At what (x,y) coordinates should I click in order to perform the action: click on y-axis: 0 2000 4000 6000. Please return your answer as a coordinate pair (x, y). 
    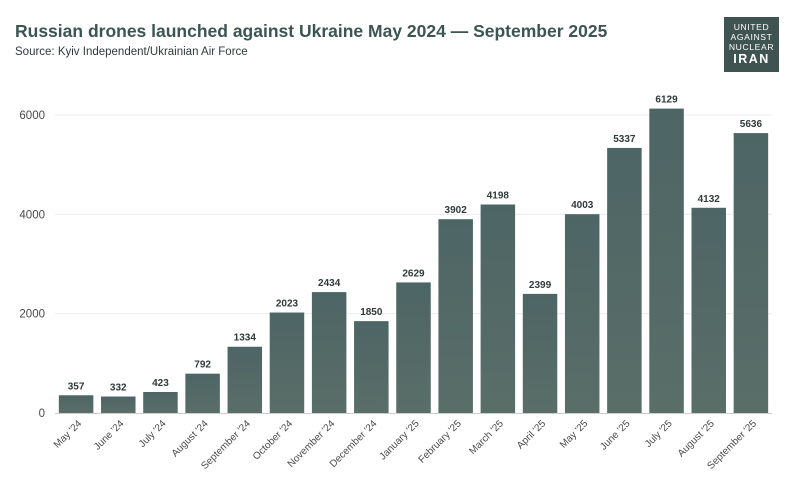
    Looking at the image, I should click on (32, 265).